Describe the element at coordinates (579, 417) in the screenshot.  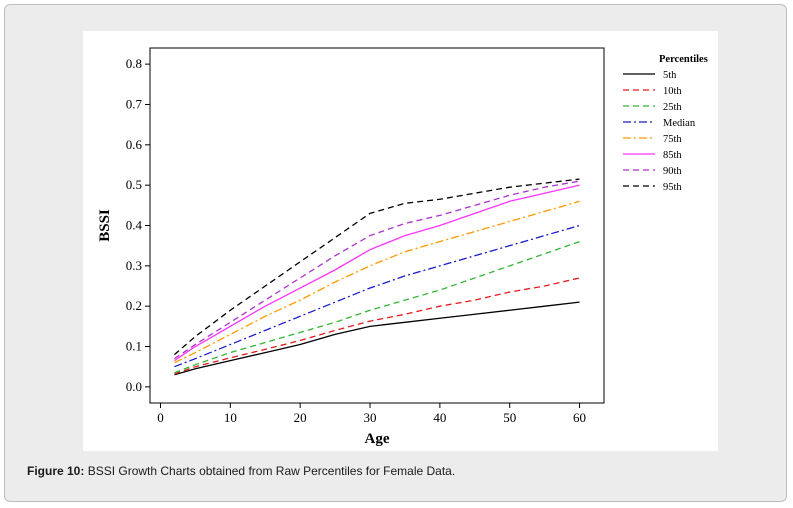
I see `x-tick-label: 60` at that location.